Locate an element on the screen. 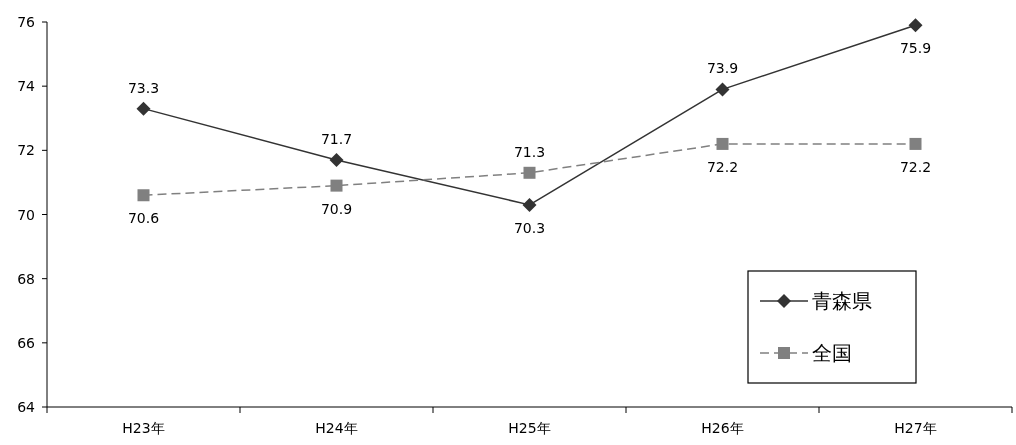  data-label: 70.3 is located at coordinates (529, 227).